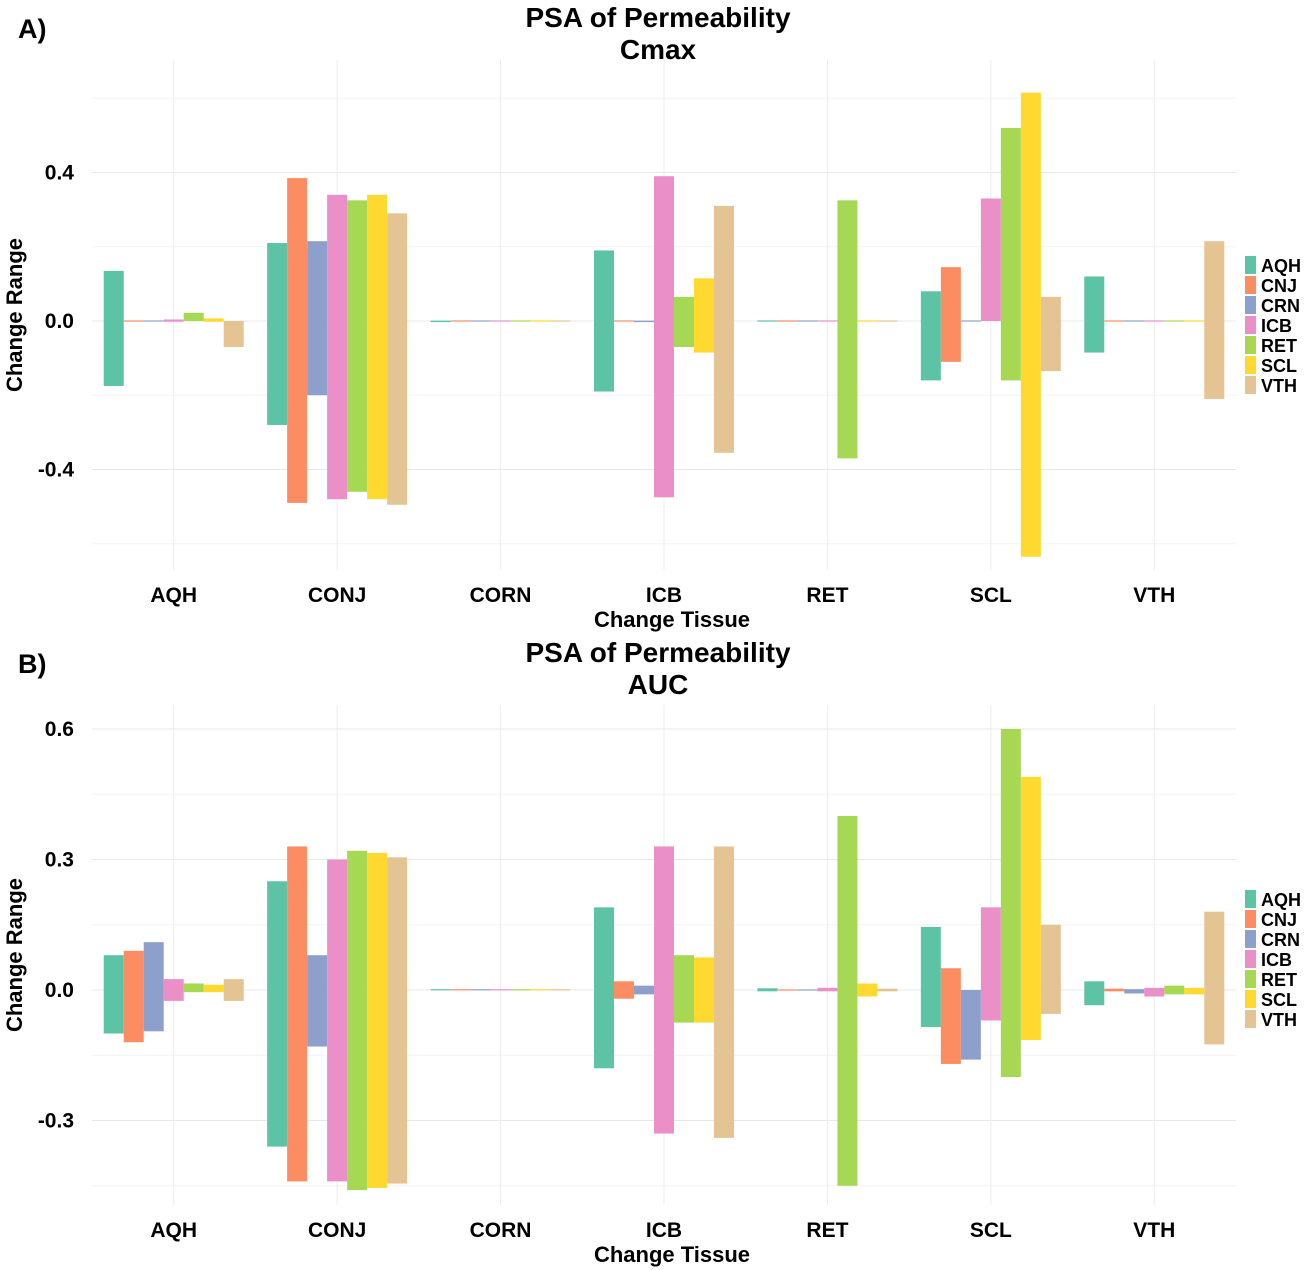 The height and width of the screenshot is (1270, 1316). What do you see at coordinates (213, 988) in the screenshot?
I see `bar-scl-aqh` at bounding box center [213, 988].